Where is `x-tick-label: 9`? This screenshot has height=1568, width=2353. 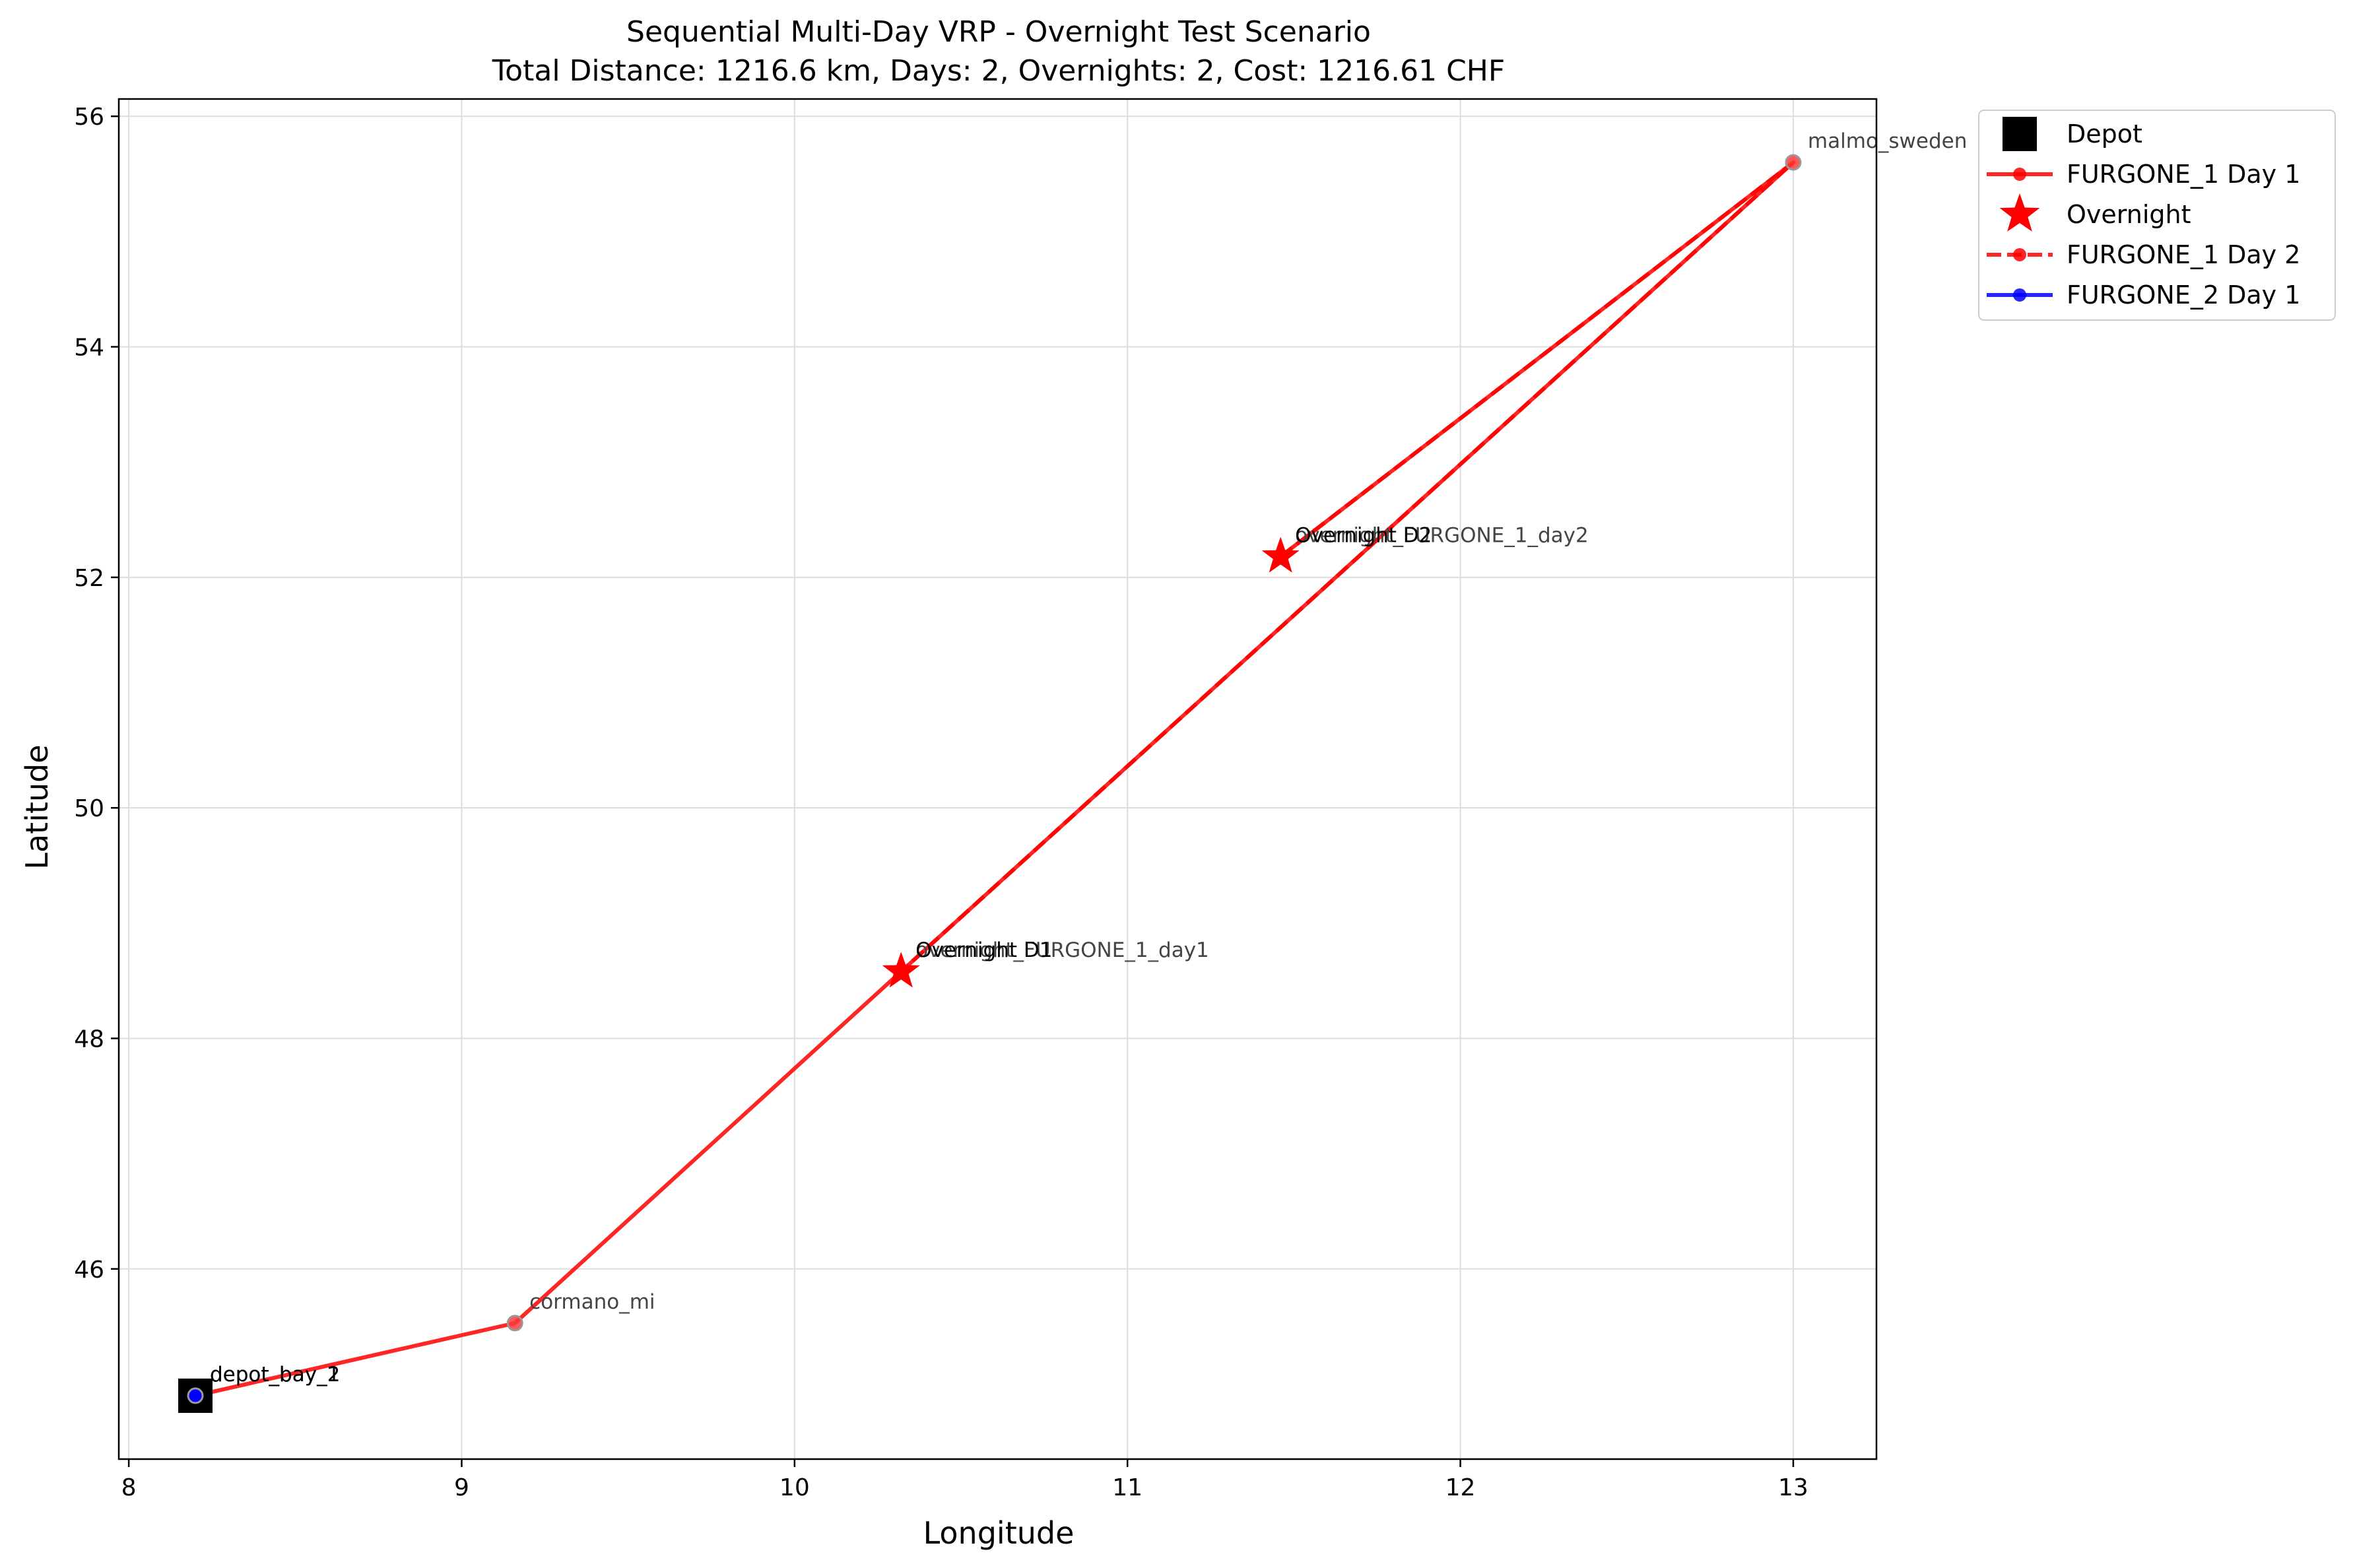 x-tick-label: 9 is located at coordinates (461, 1488).